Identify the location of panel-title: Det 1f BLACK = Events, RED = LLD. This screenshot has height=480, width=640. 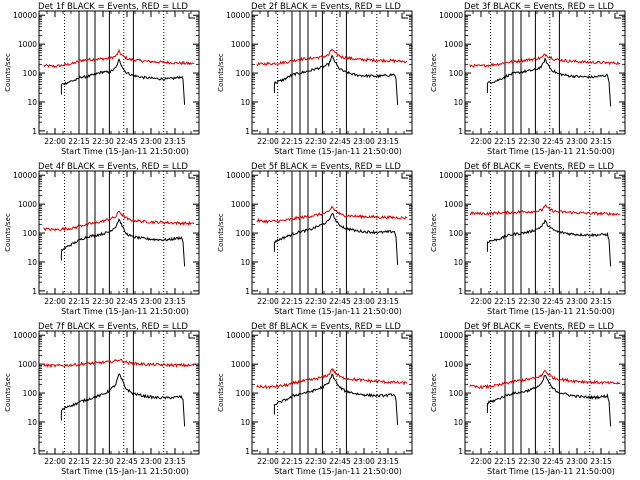
(113, 7).